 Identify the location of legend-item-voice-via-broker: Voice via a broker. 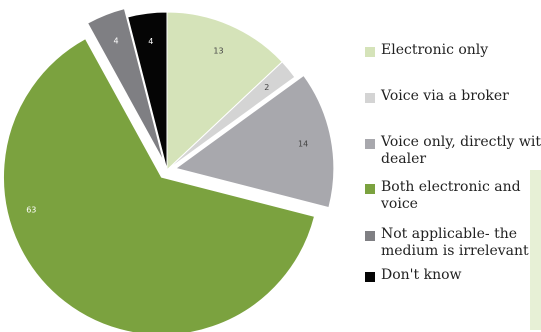
(453, 96).